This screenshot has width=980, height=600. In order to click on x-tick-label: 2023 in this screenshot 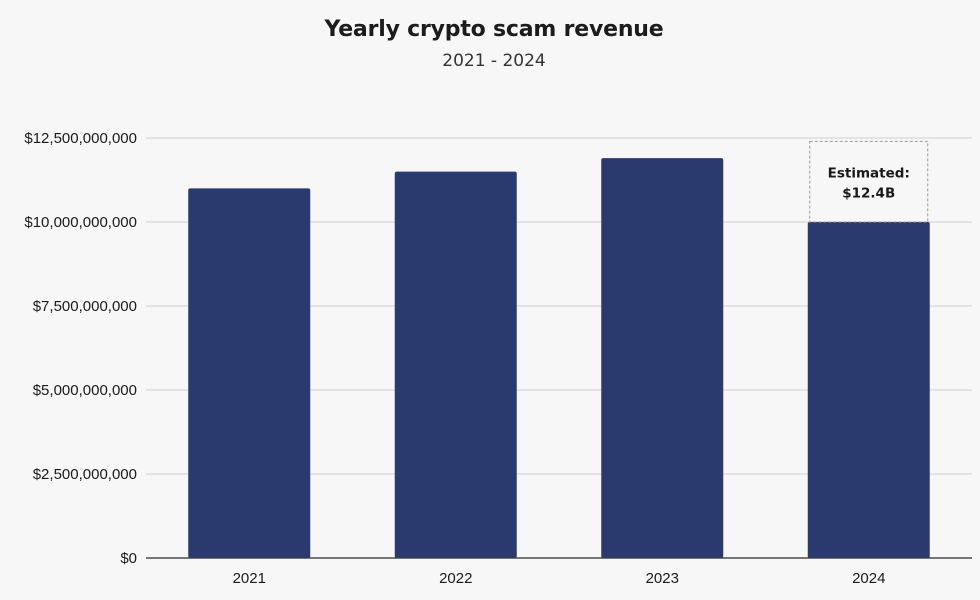, I will do `click(662, 578)`.